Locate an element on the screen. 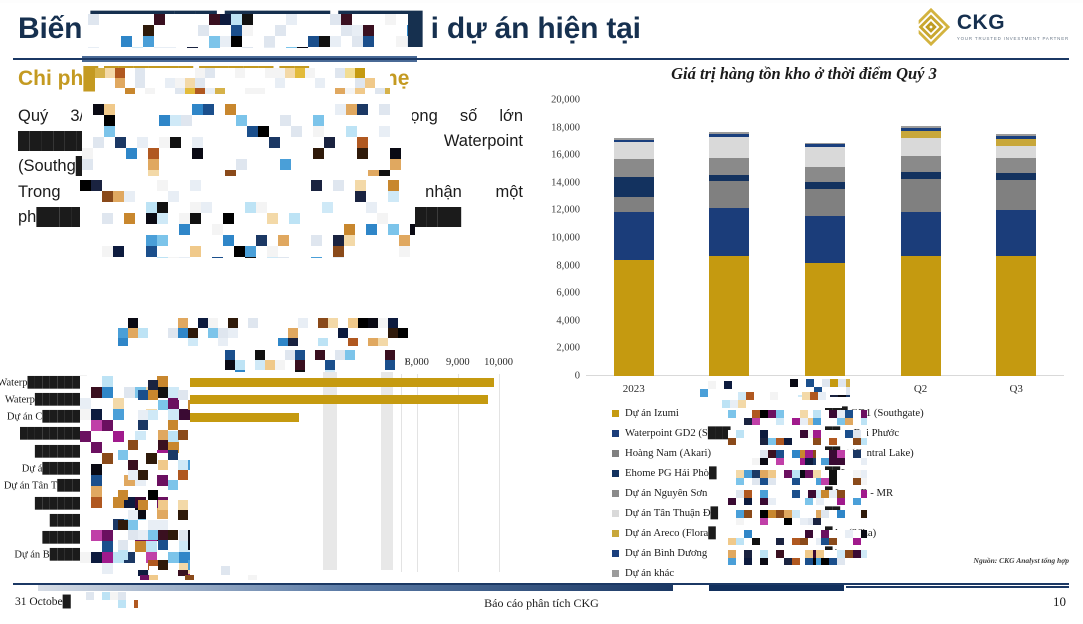 The height and width of the screenshot is (624, 1083). left-chart-row: Dự án Tân T████ is located at coordinates (263, 486).